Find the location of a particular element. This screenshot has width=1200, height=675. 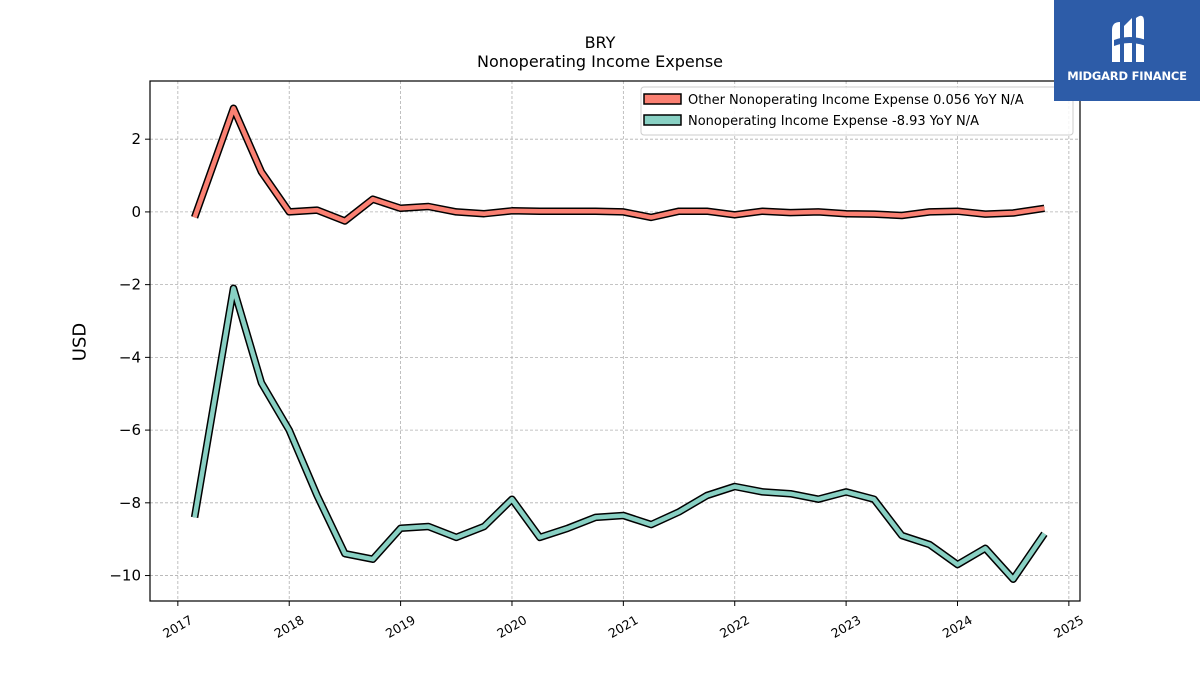

legend-box is located at coordinates (857, 111).